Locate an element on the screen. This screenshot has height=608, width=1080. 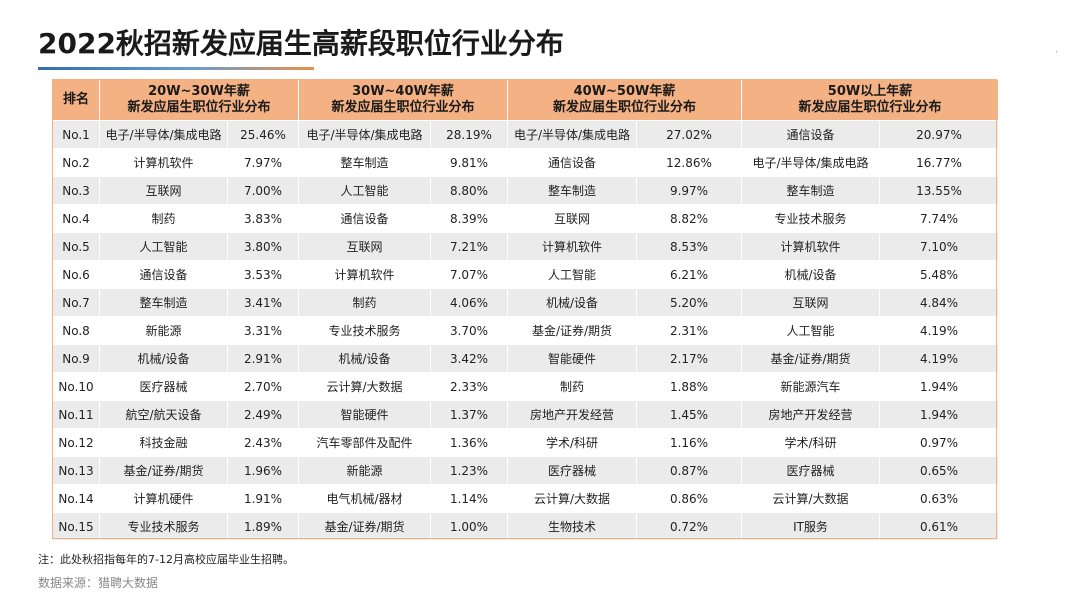
percent-cell: 3.31% is located at coordinates (263, 330).